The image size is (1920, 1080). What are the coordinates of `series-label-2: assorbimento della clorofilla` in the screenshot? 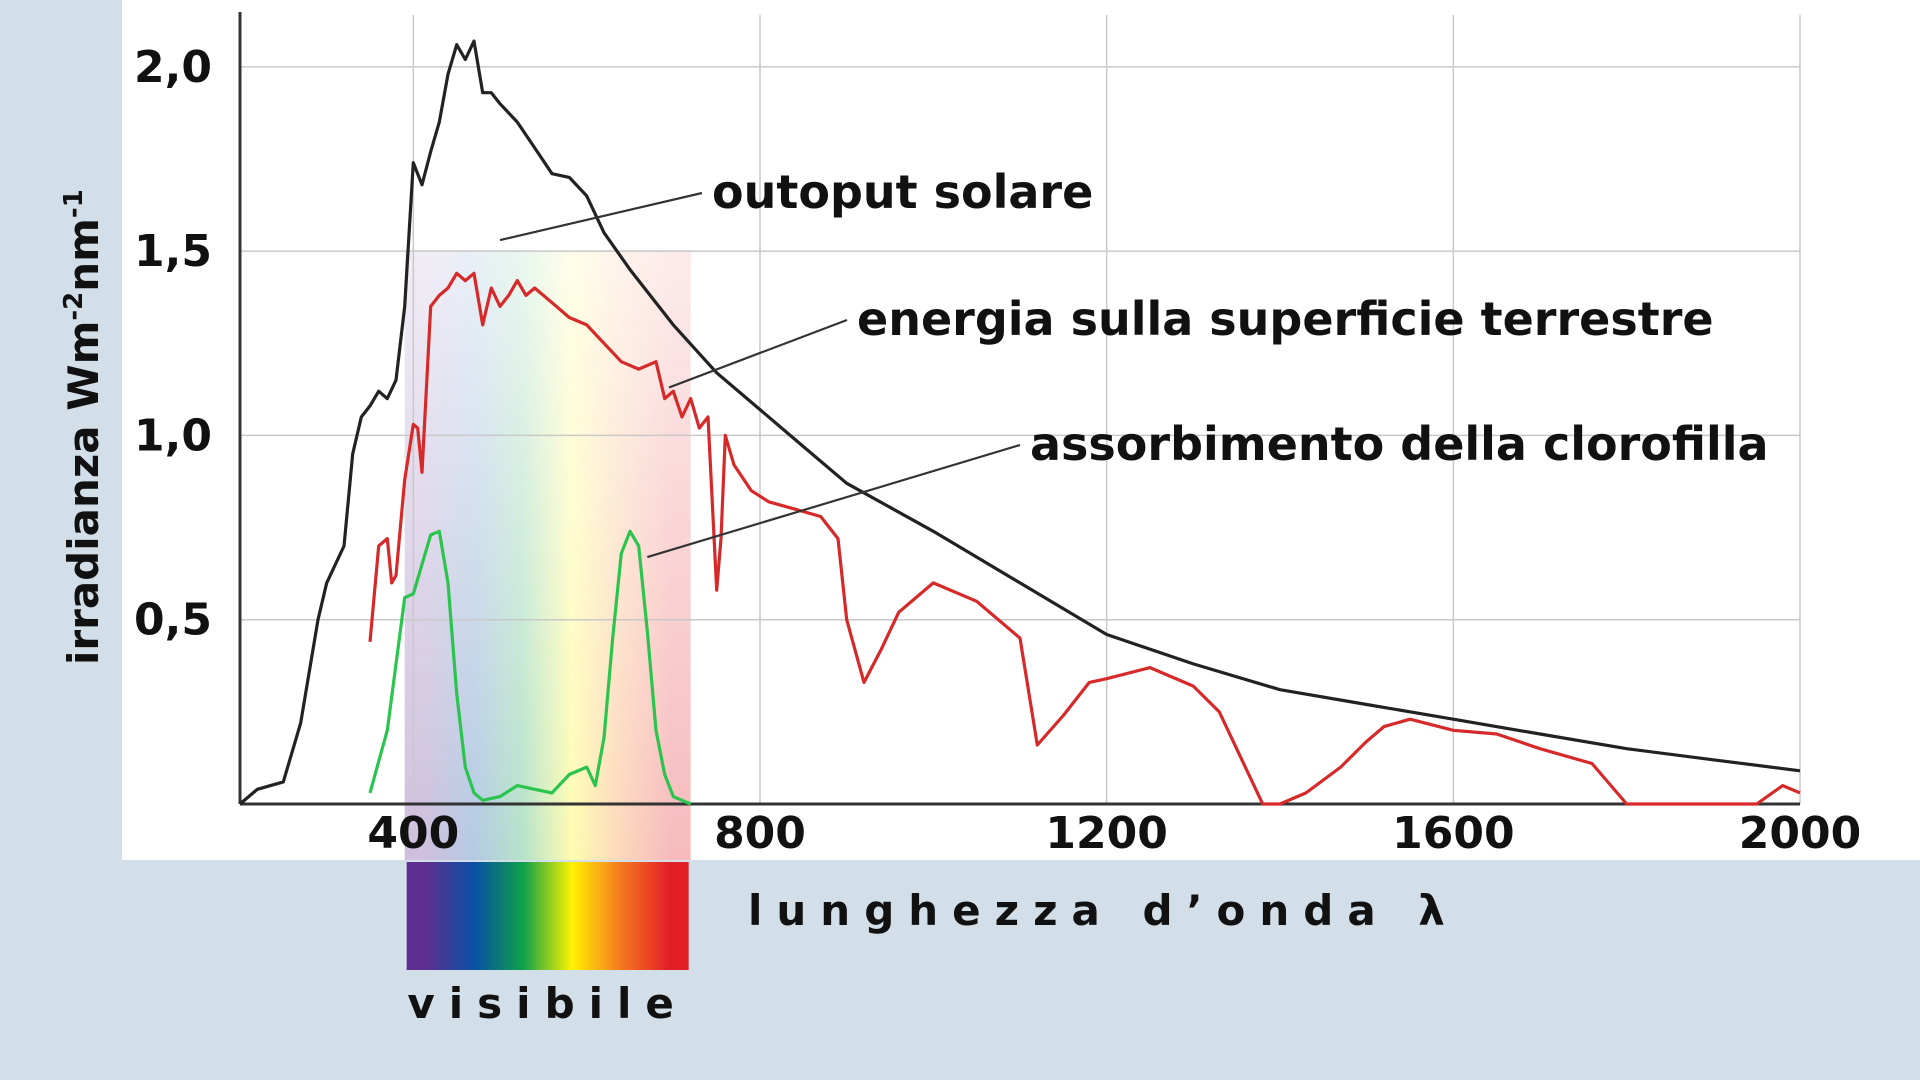 It's located at (1399, 444).